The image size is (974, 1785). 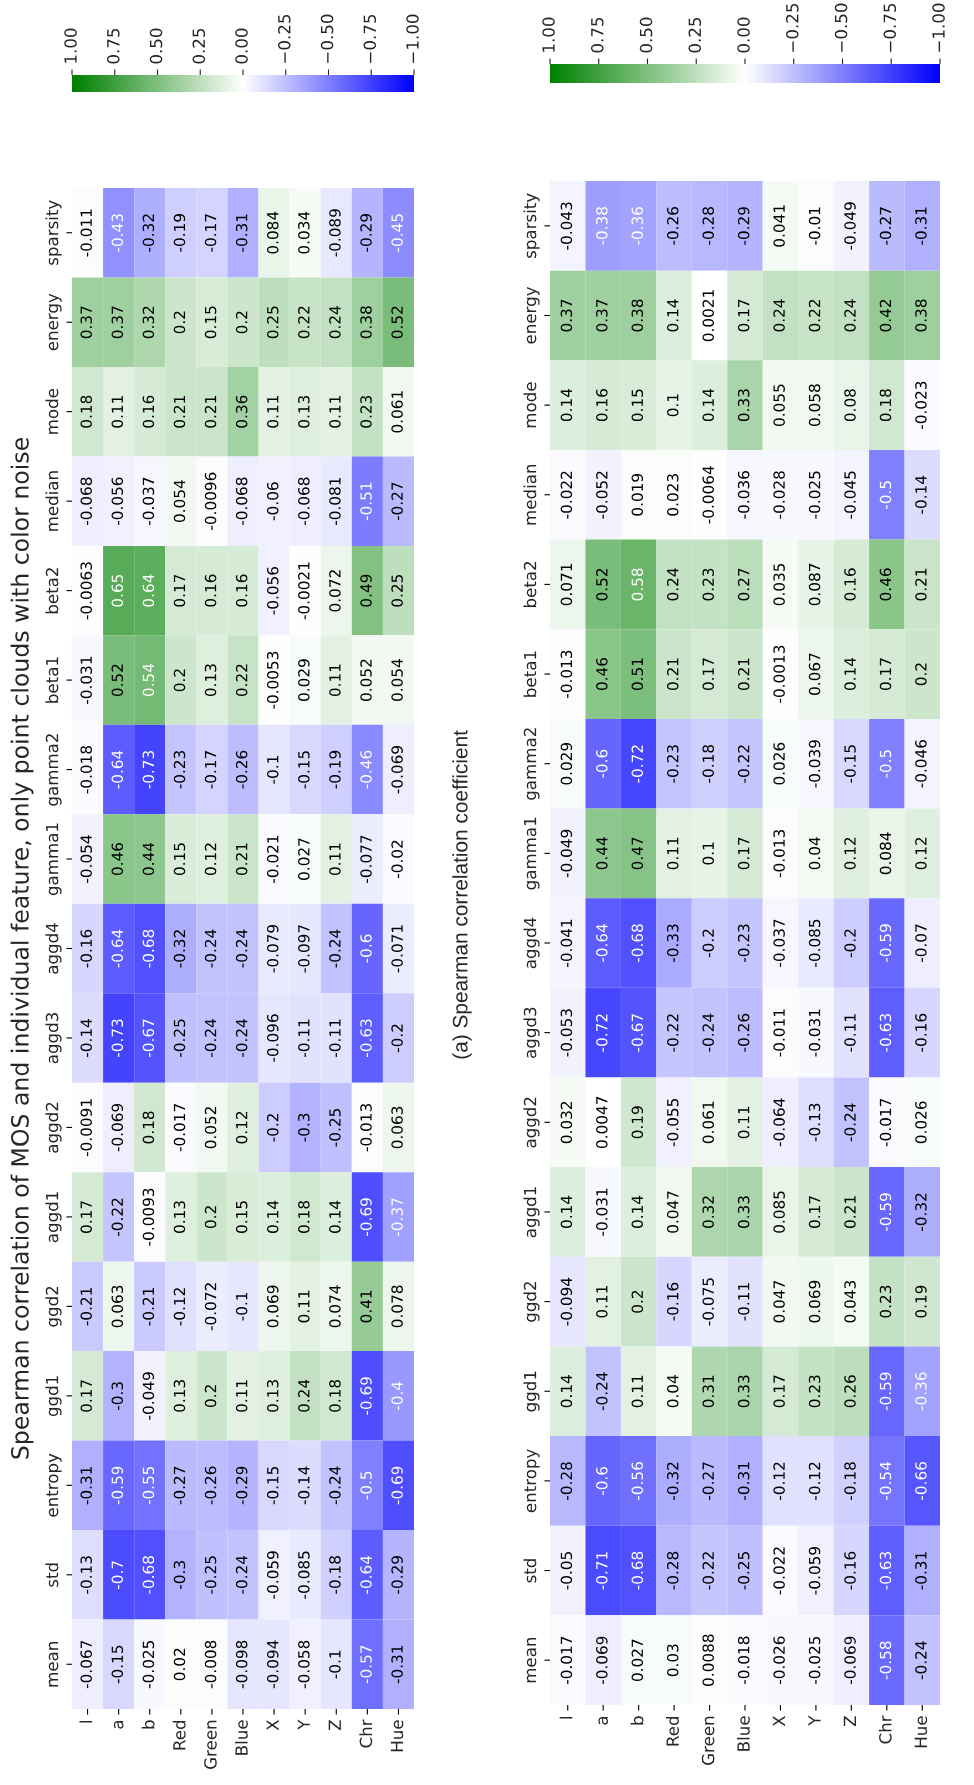 What do you see at coordinates (53, 859) in the screenshot?
I see `y-tick-label: gamma1` at bounding box center [53, 859].